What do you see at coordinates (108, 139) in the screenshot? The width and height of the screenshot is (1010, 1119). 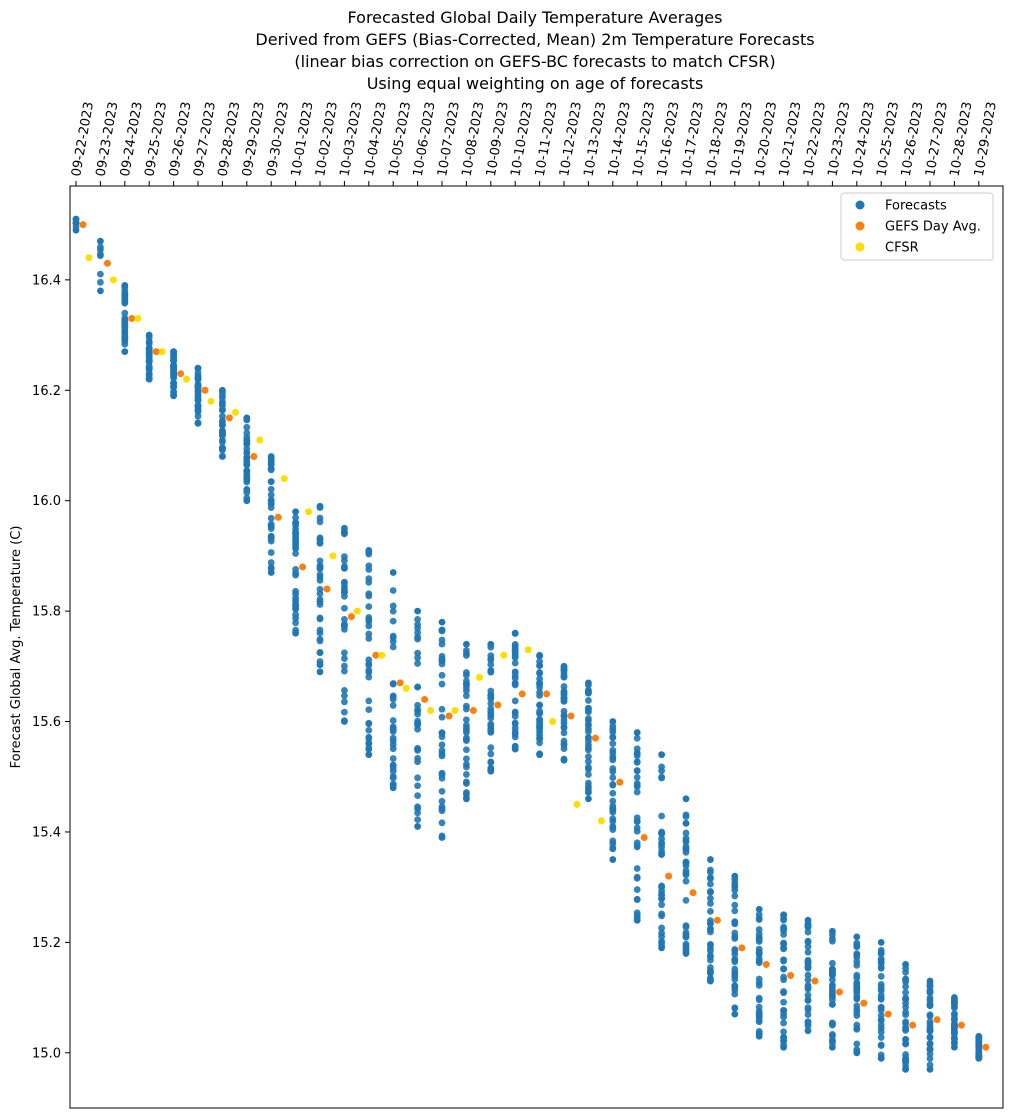 I see `x-tick-label: 09-23-2023` at bounding box center [108, 139].